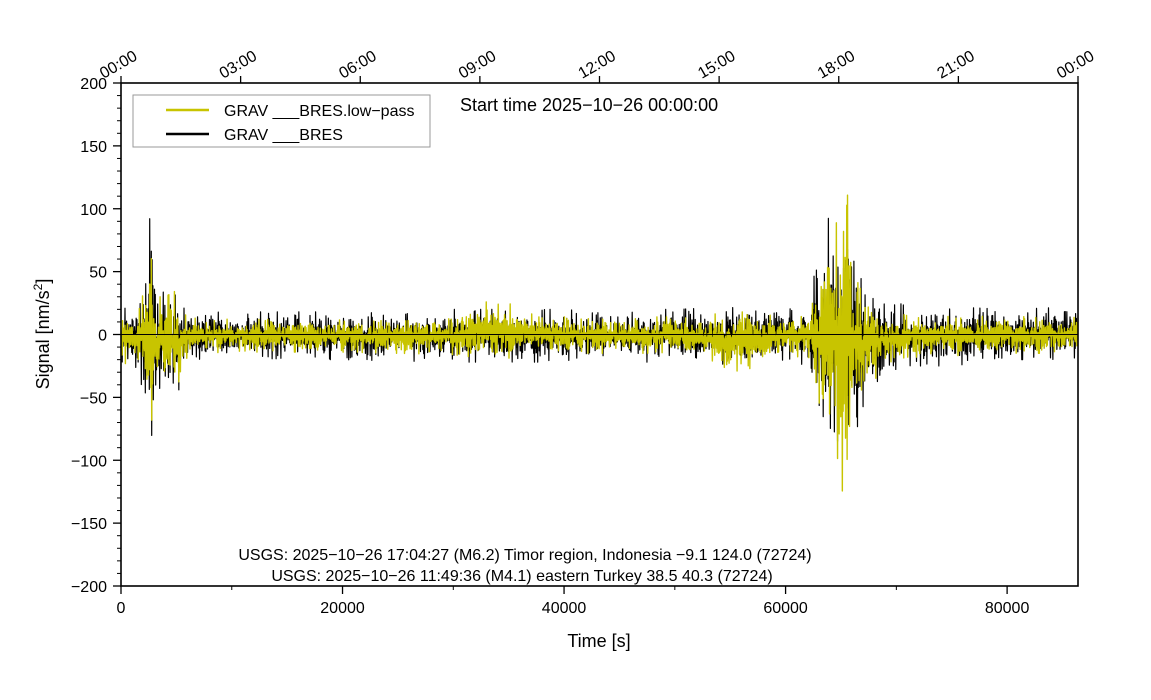  What do you see at coordinates (89, 524) in the screenshot?
I see `y-tick-label: −150` at bounding box center [89, 524].